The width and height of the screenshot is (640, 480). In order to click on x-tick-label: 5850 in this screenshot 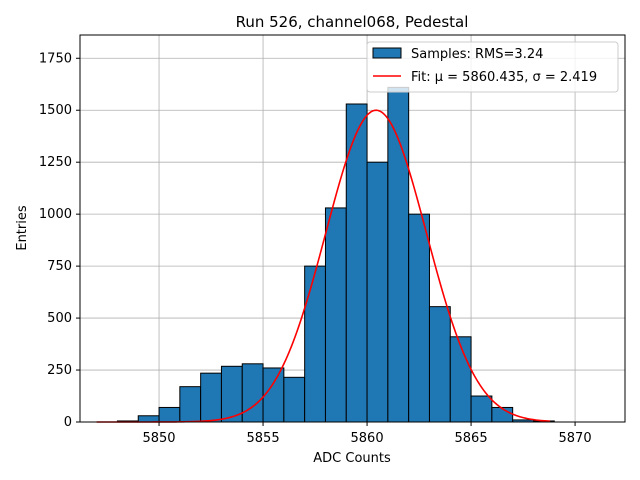, I will do `click(158, 438)`.